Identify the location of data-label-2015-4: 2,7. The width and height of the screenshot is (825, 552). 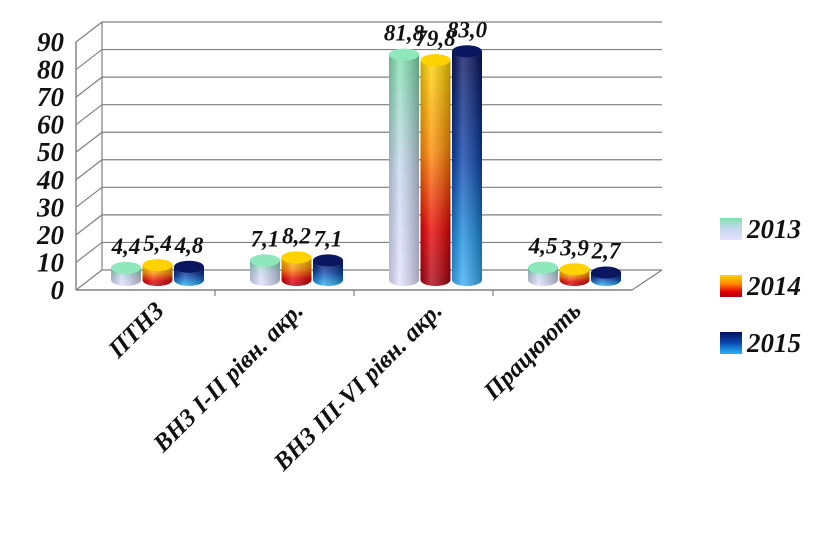
(606, 251).